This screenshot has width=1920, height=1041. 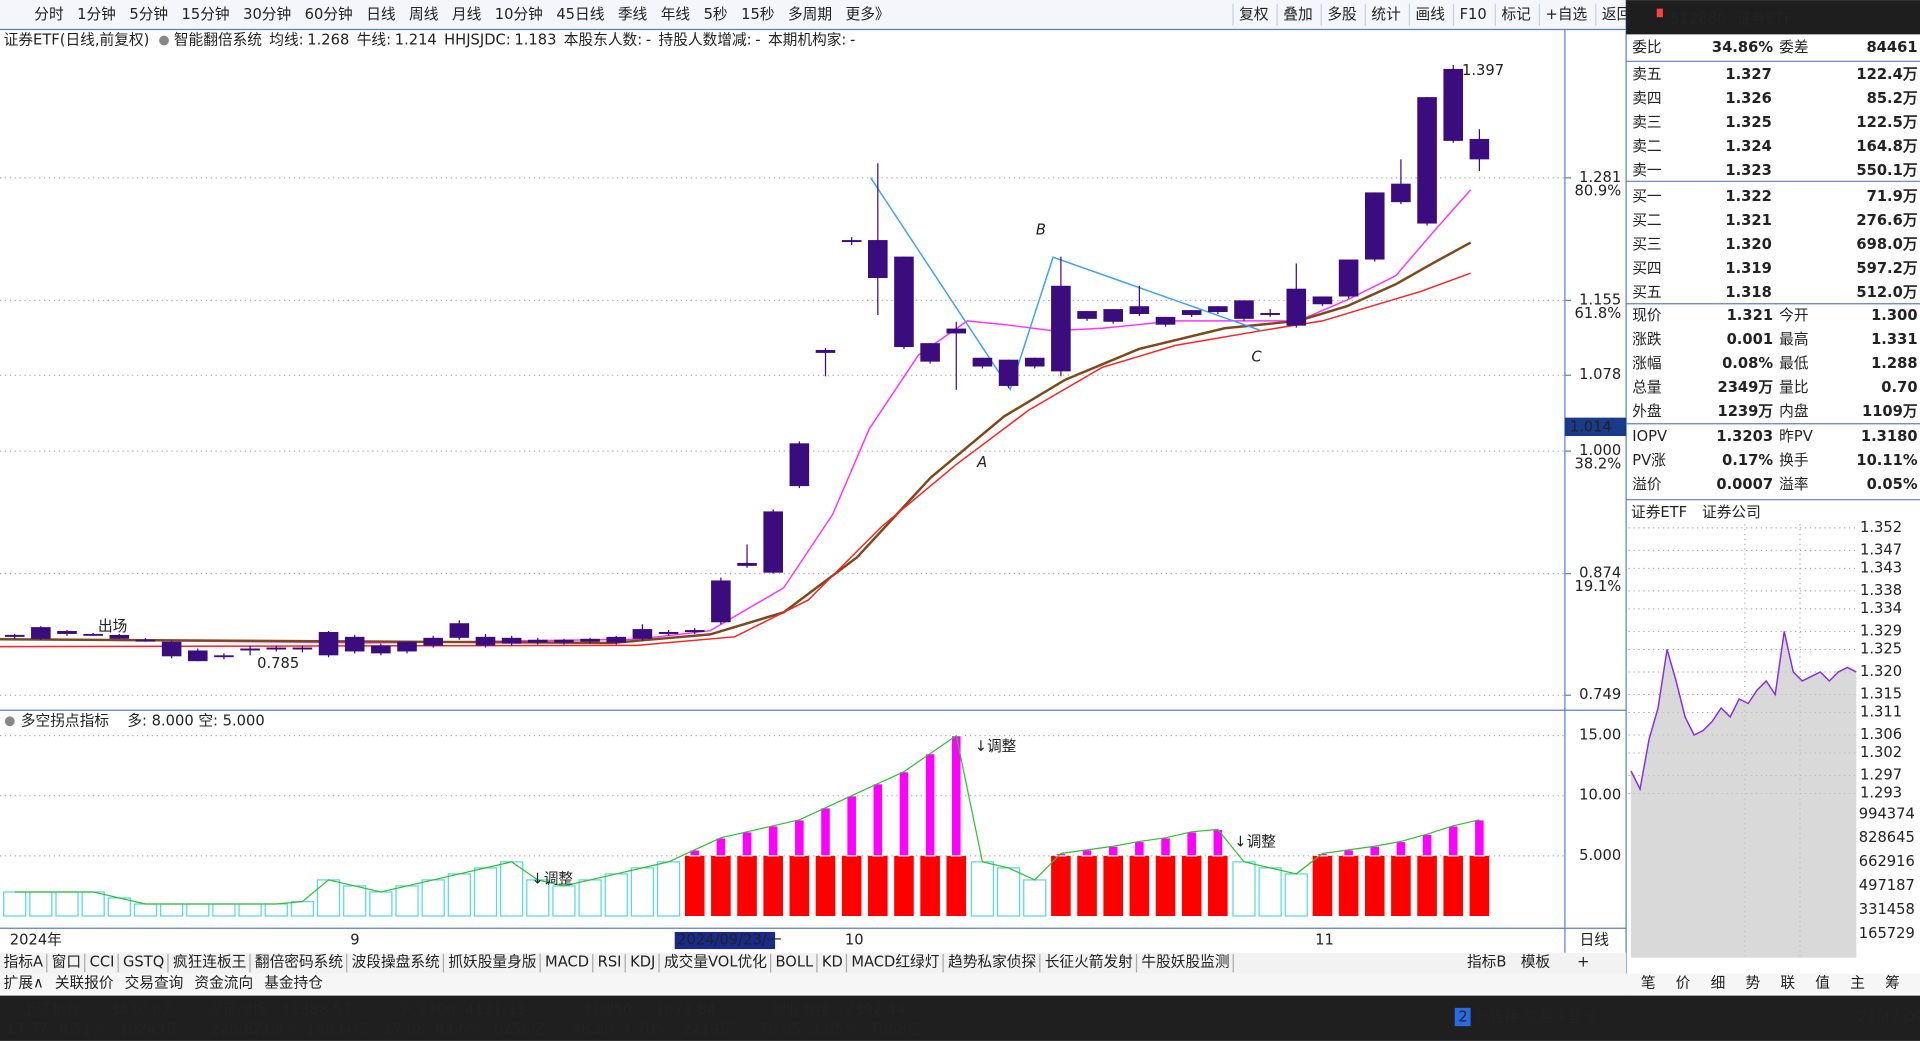 What do you see at coordinates (467, 14) in the screenshot?
I see `period-button: 月线` at bounding box center [467, 14].